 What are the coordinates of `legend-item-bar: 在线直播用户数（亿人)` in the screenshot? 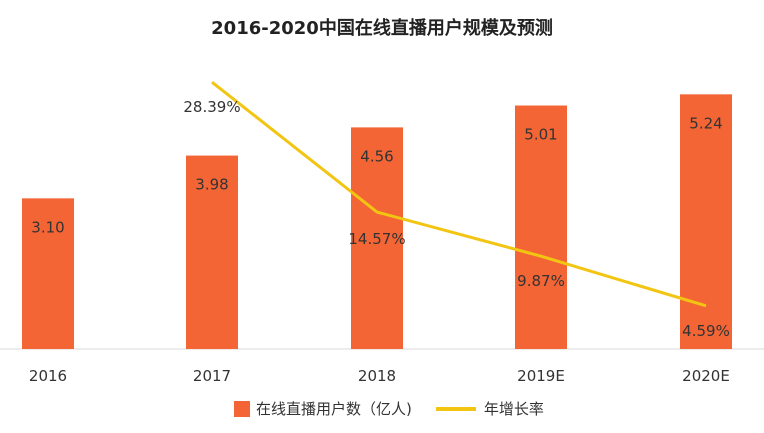 It's located at (323, 408).